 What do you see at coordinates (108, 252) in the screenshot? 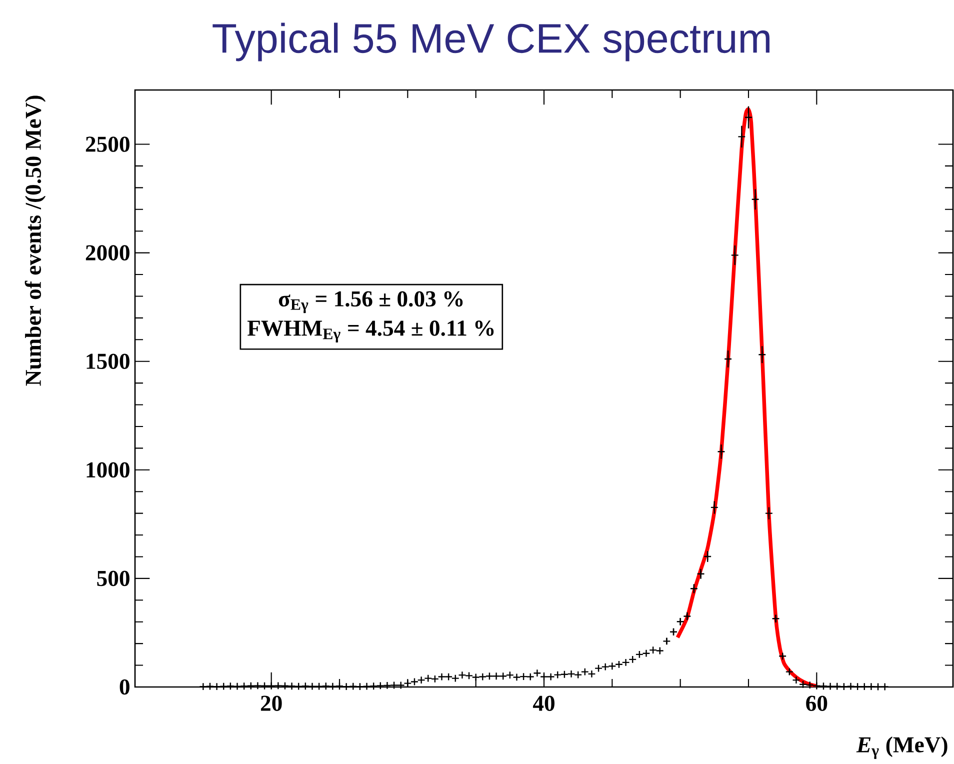
I see `y-tick-label: 2000` at bounding box center [108, 252].